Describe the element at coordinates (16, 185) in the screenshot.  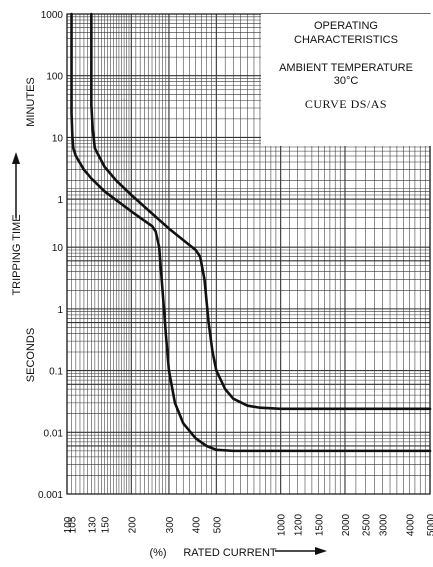
I see `y-axis-arrow` at that location.